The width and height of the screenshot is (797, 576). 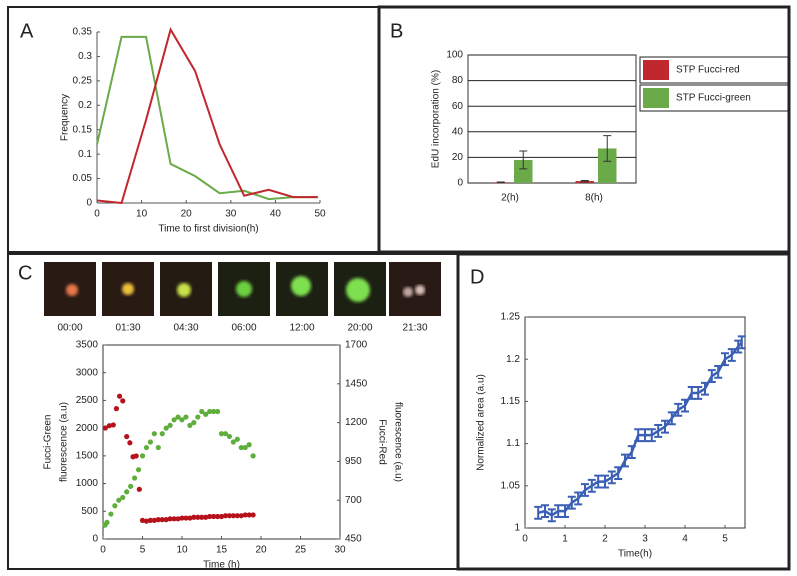 I want to click on legend-label: STP Fucci-red, so click(x=708, y=70).